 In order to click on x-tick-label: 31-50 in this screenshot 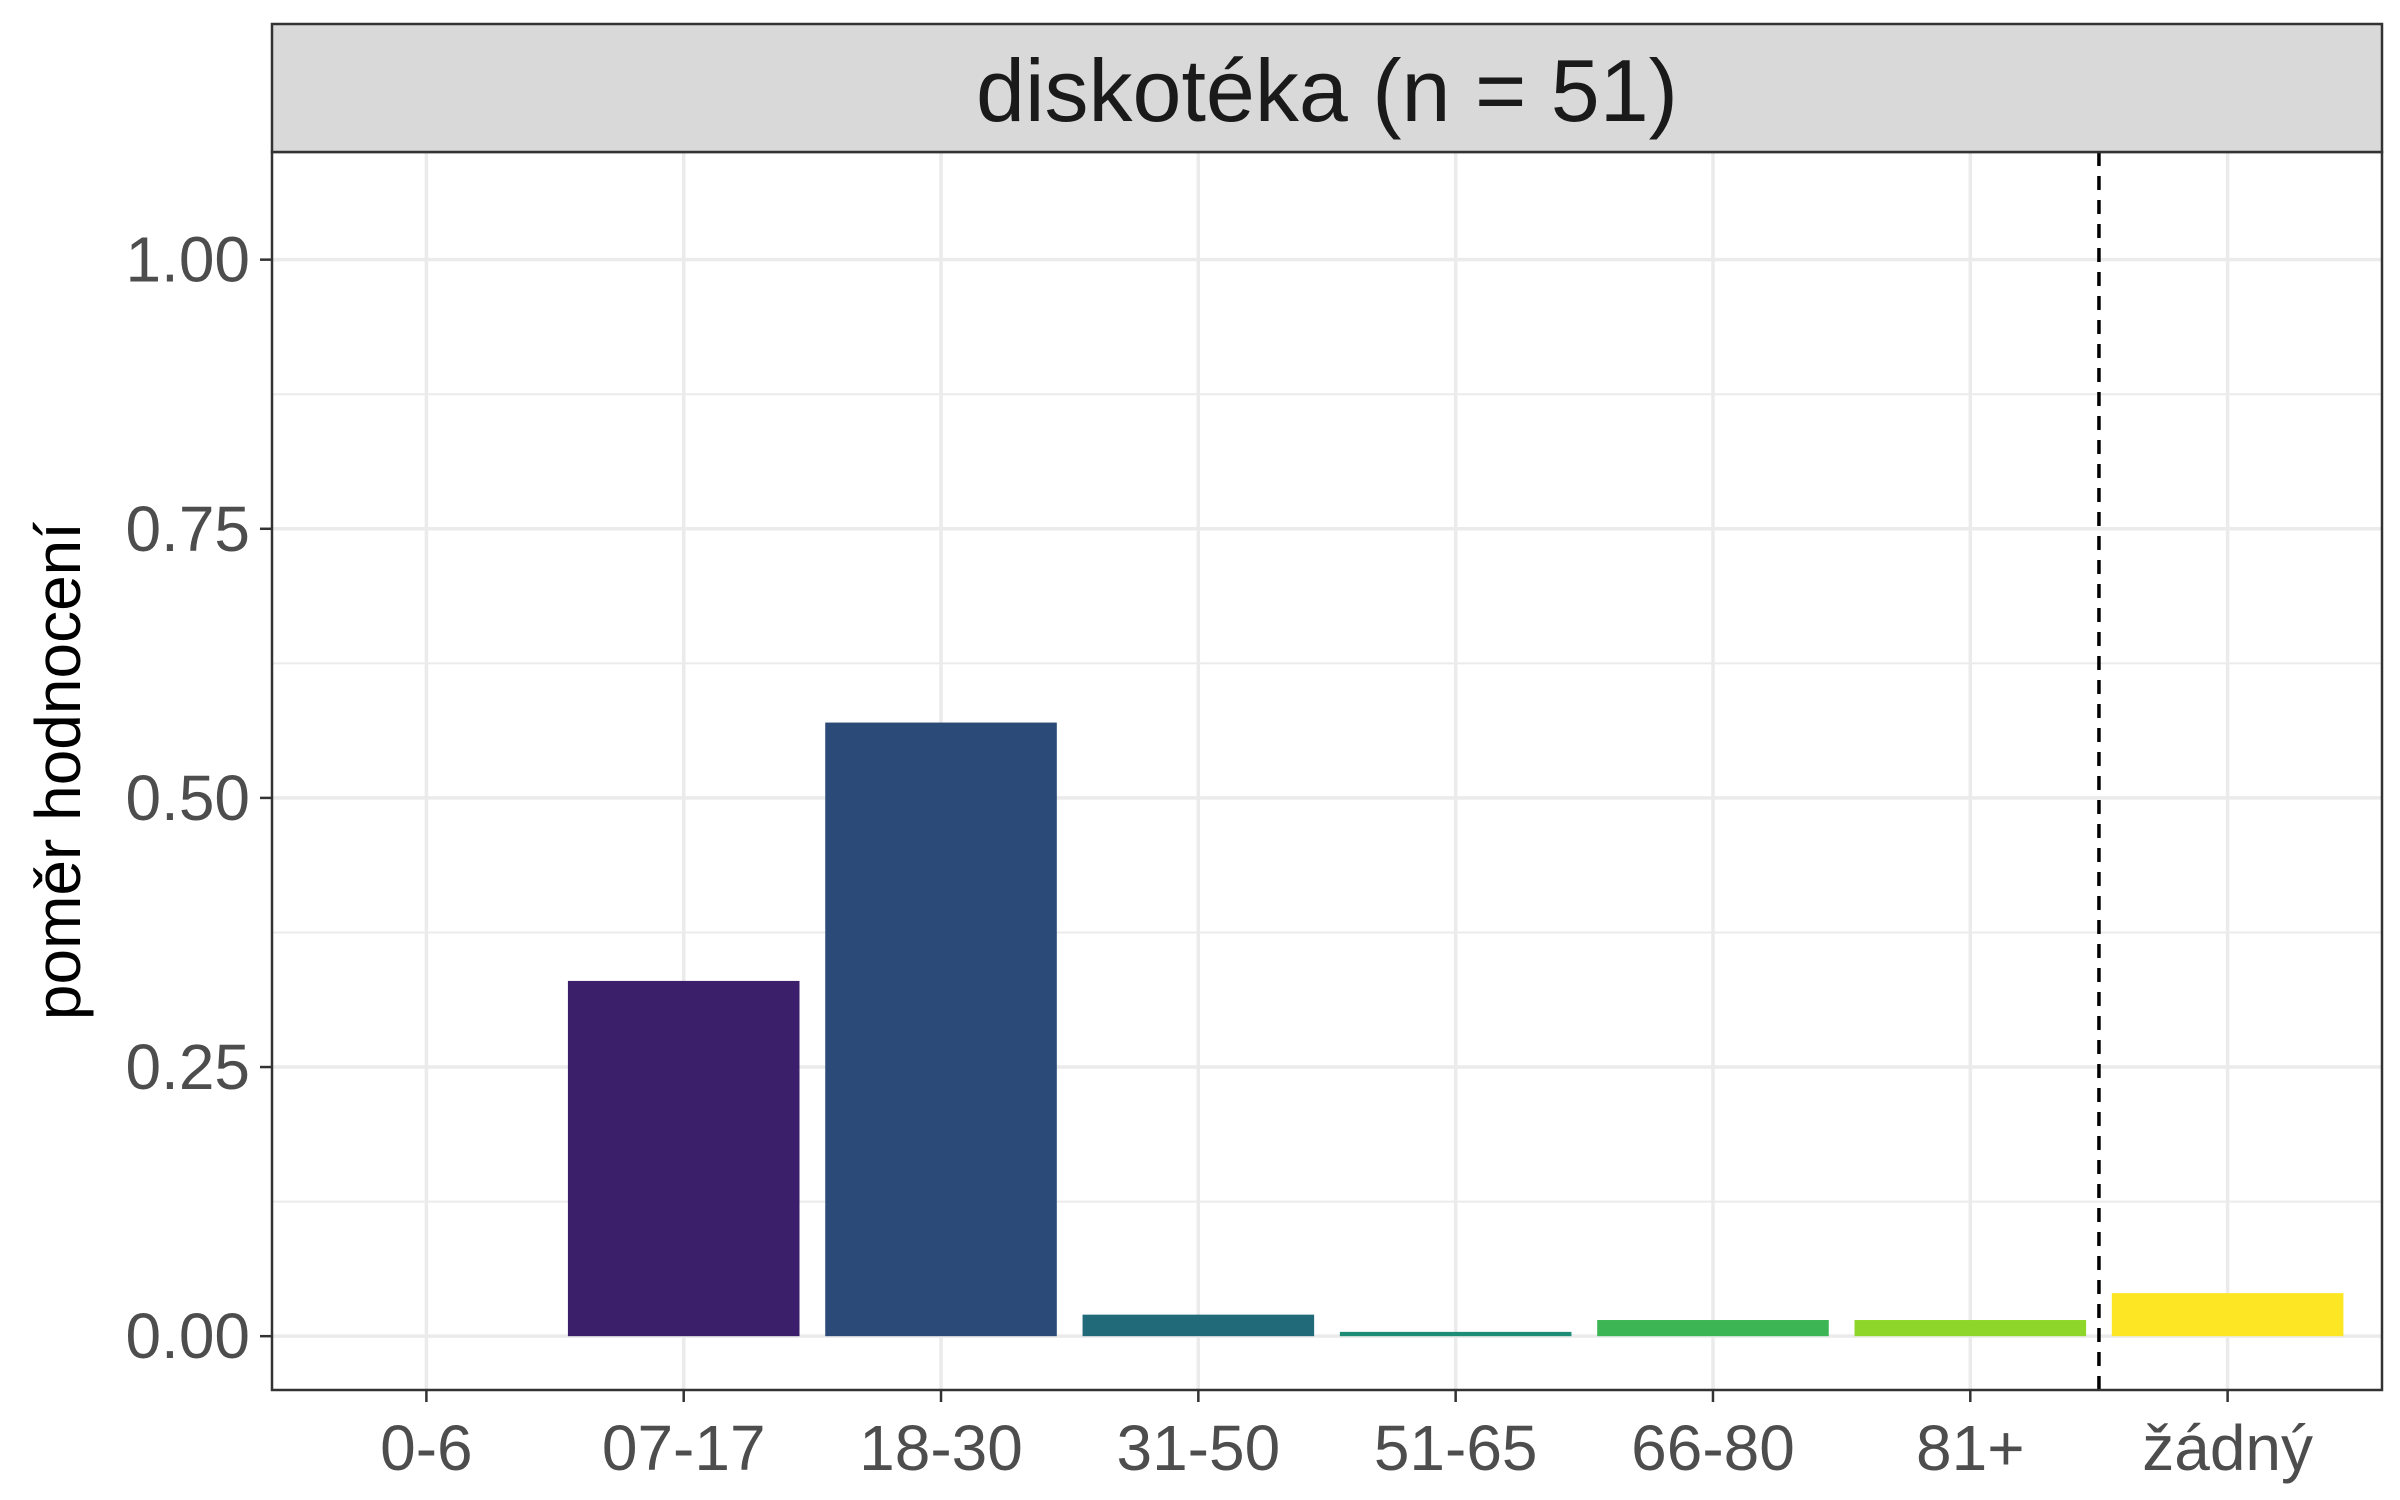, I will do `click(1198, 1448)`.